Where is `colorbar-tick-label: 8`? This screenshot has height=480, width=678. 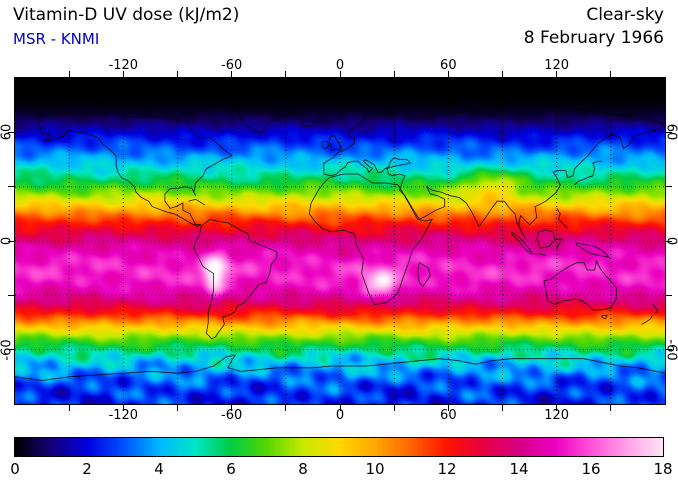
colorbar-tick-label: 8 is located at coordinates (303, 469).